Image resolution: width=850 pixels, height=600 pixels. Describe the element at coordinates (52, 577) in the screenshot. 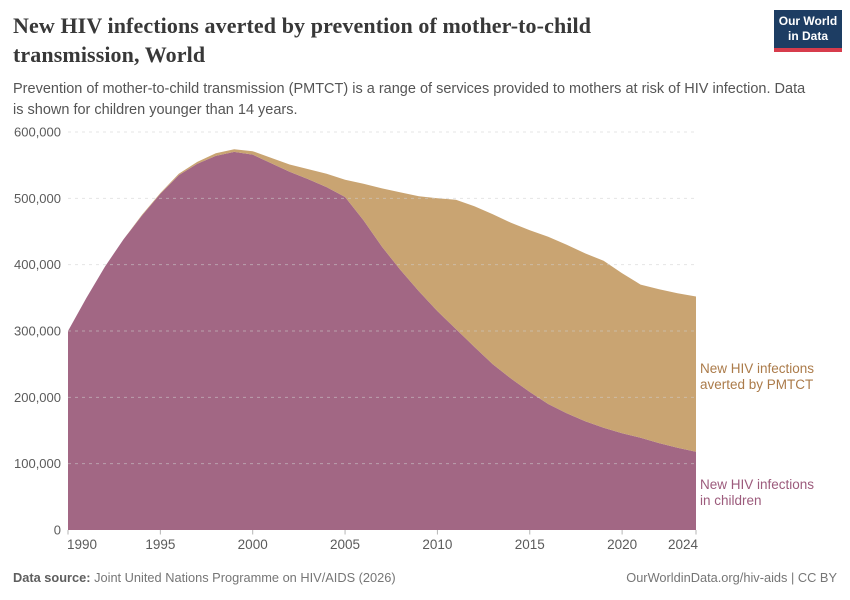

I see `data-source-label: Data source:` at that location.